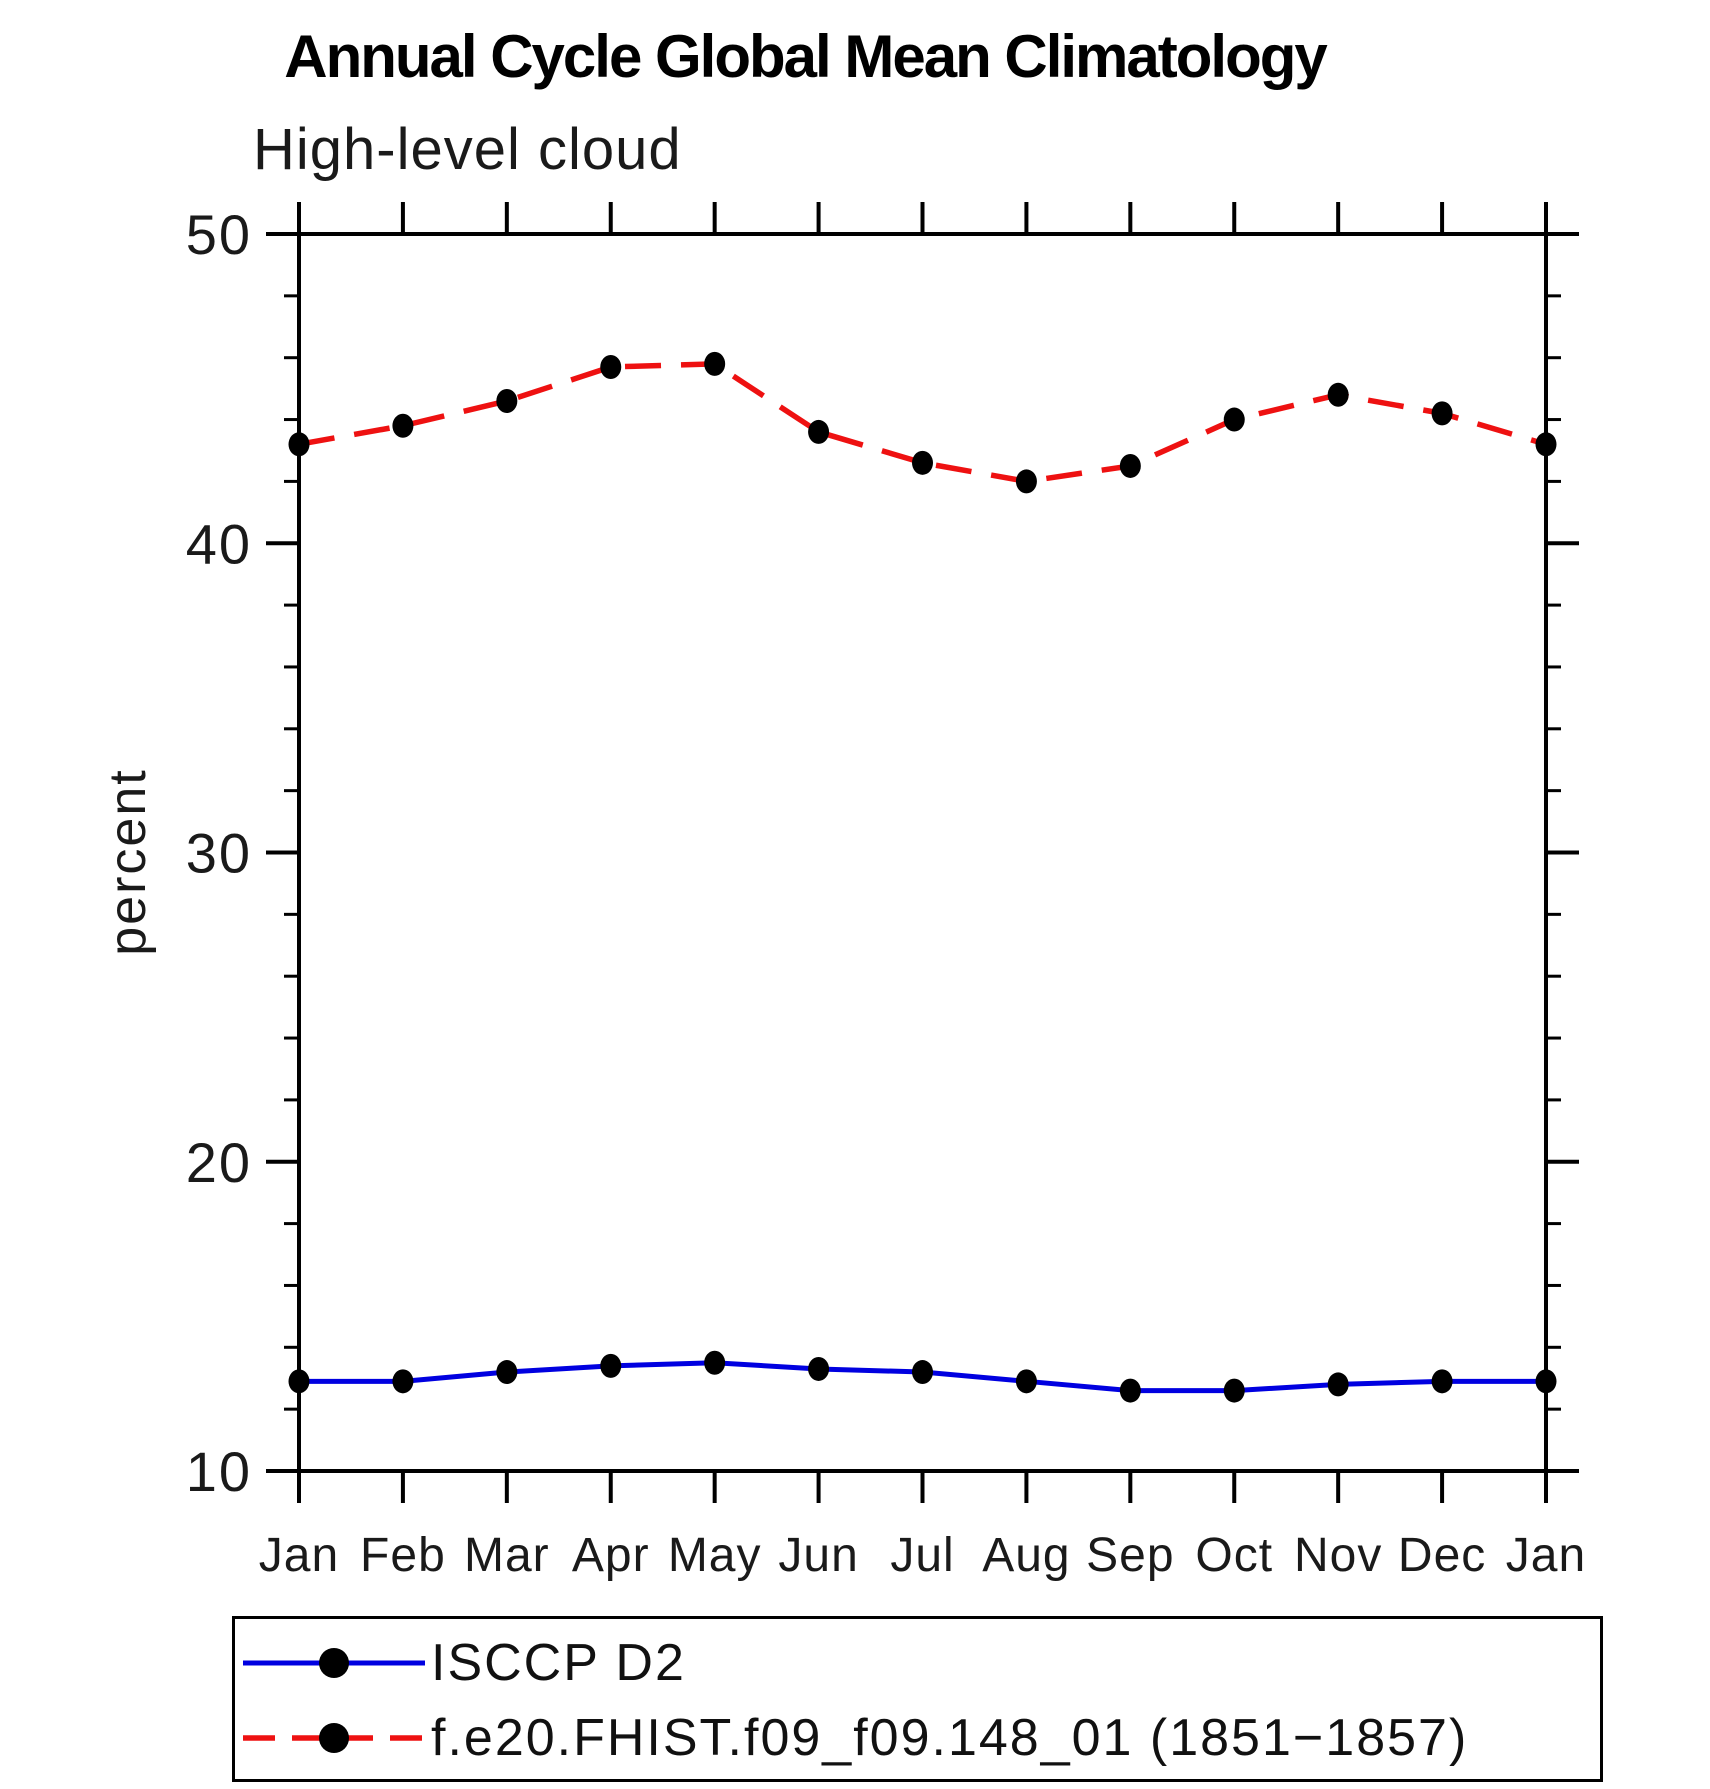 This screenshot has width=1710, height=1789. Describe the element at coordinates (818, 1555) in the screenshot. I see `x-tick-label-jun: Jun` at that location.